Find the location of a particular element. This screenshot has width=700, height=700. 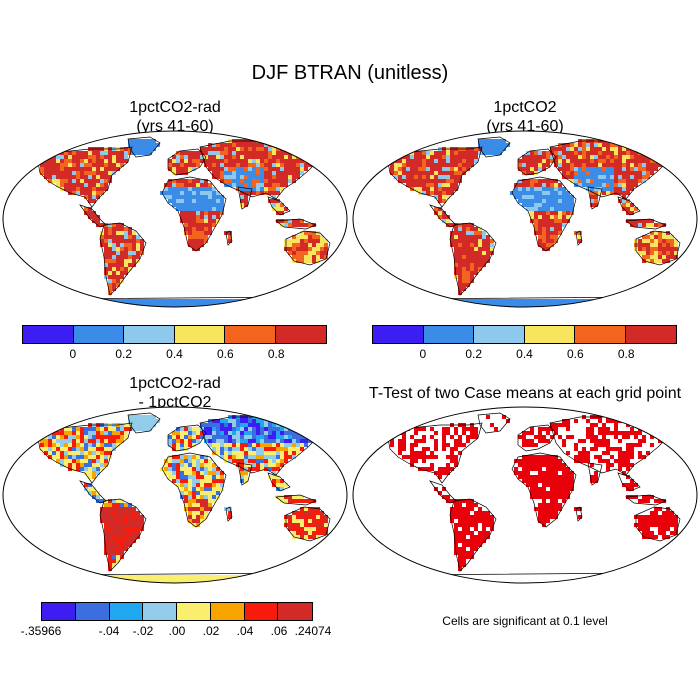

panel-title-line2: - 1pctCO2 is located at coordinates (175, 402).